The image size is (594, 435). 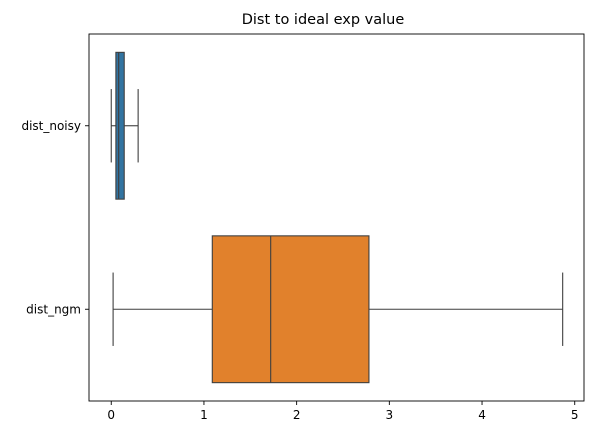 I want to click on x-tick-label: 4, so click(x=482, y=415).